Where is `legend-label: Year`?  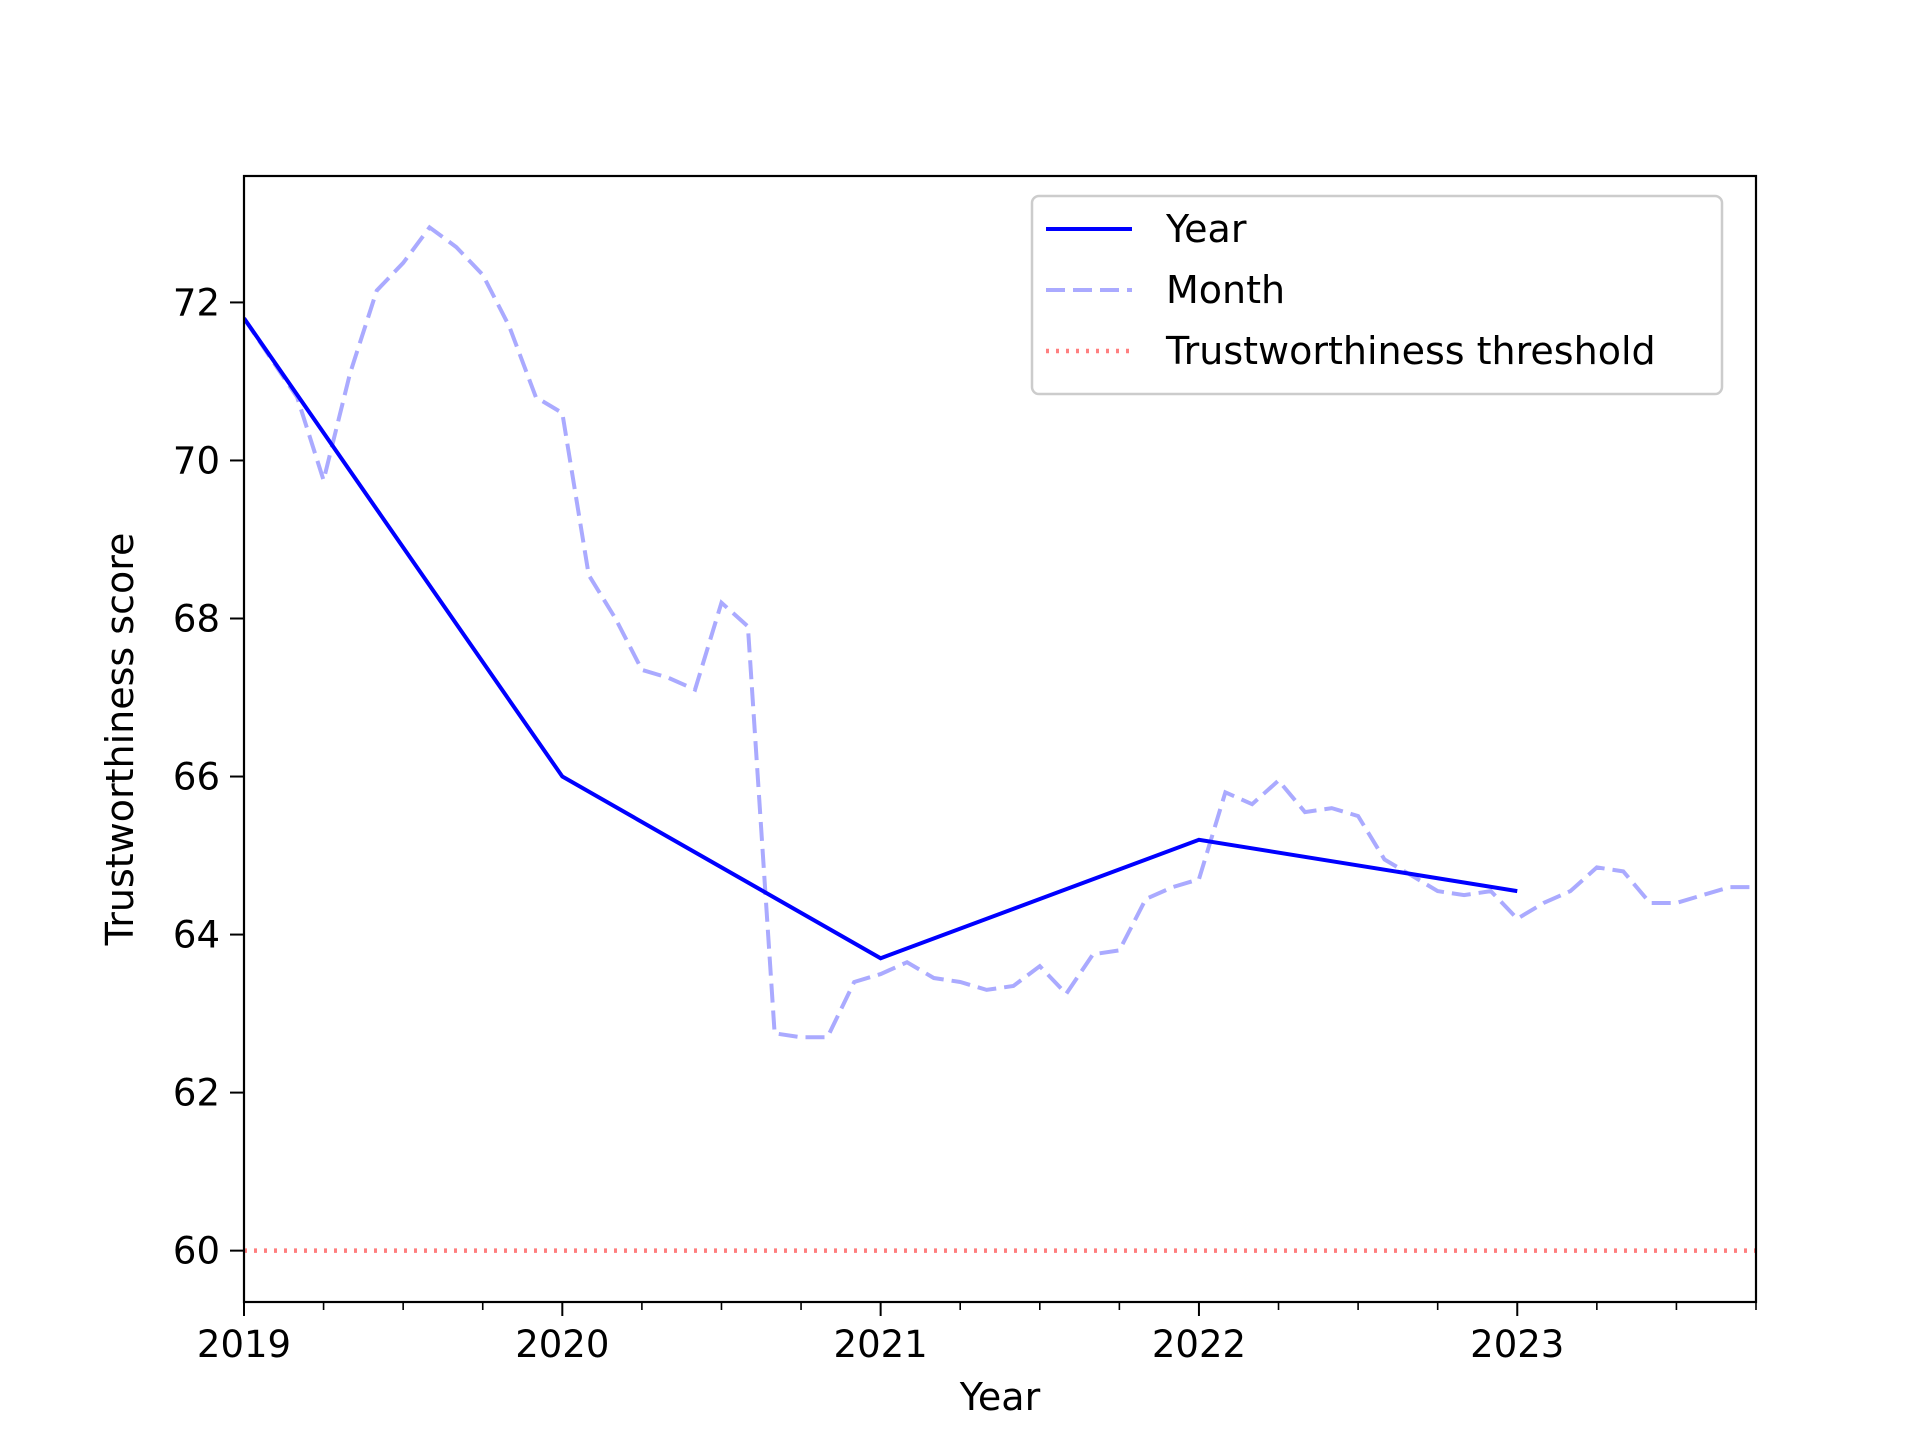
legend-label: Year is located at coordinates (1206, 229).